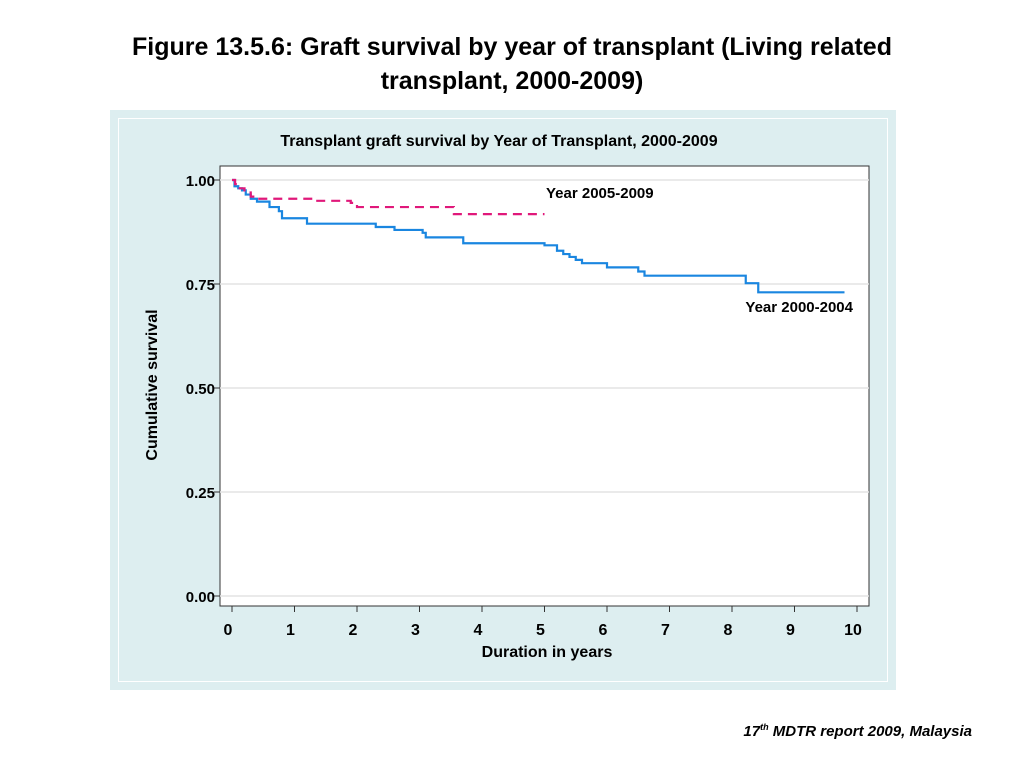 The image size is (1024, 768). What do you see at coordinates (600, 193) in the screenshot?
I see `series-label-2005-2009: Year 2005-2009` at bounding box center [600, 193].